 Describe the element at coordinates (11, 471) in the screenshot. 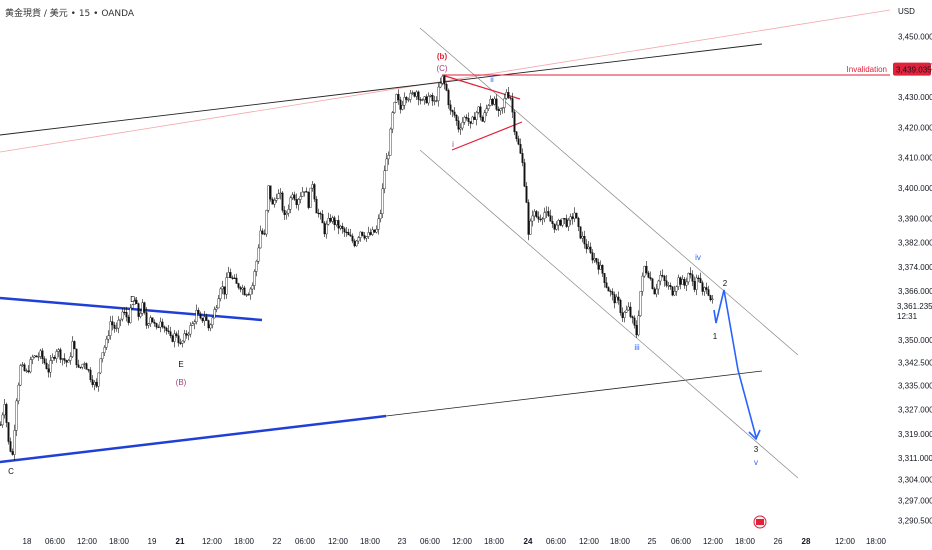

I see `wave-label-C: C` at that location.